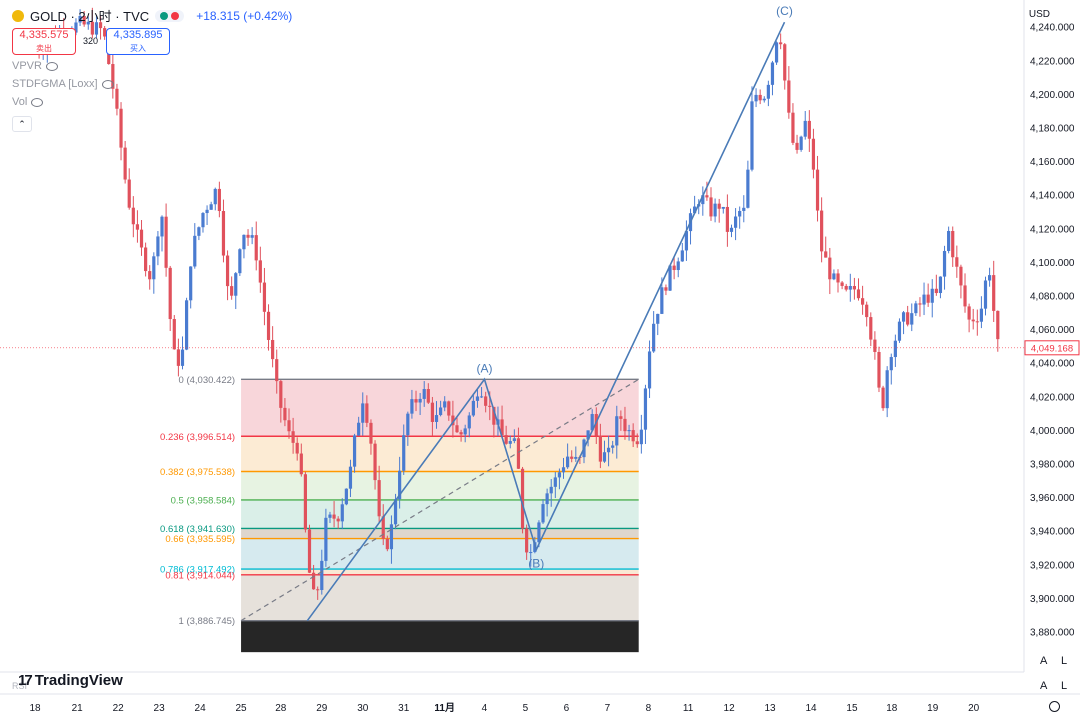  Describe the element at coordinates (1064, 661) in the screenshot. I see `log-scale-button: L` at that location.